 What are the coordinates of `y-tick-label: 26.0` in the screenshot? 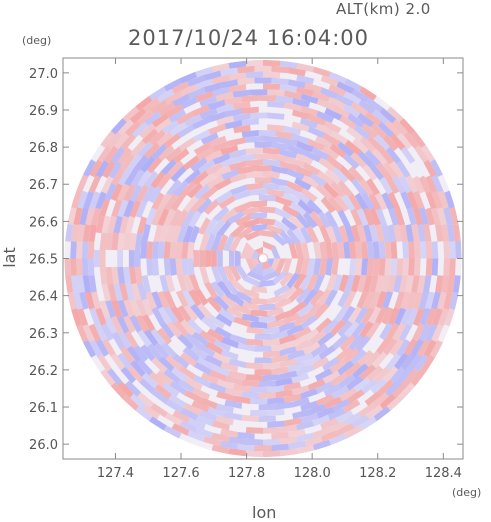 It's located at (43, 445).